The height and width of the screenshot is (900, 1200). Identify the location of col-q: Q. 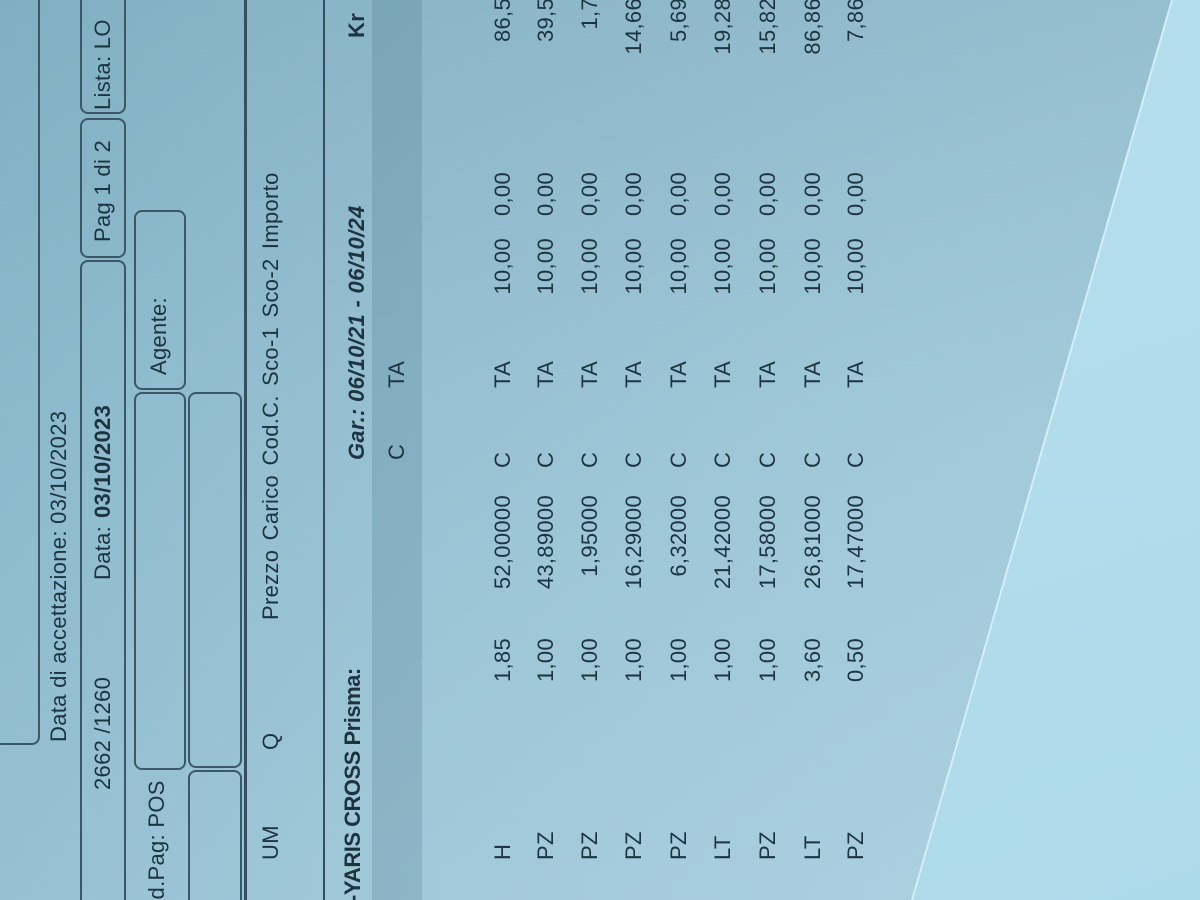
(270, 741).